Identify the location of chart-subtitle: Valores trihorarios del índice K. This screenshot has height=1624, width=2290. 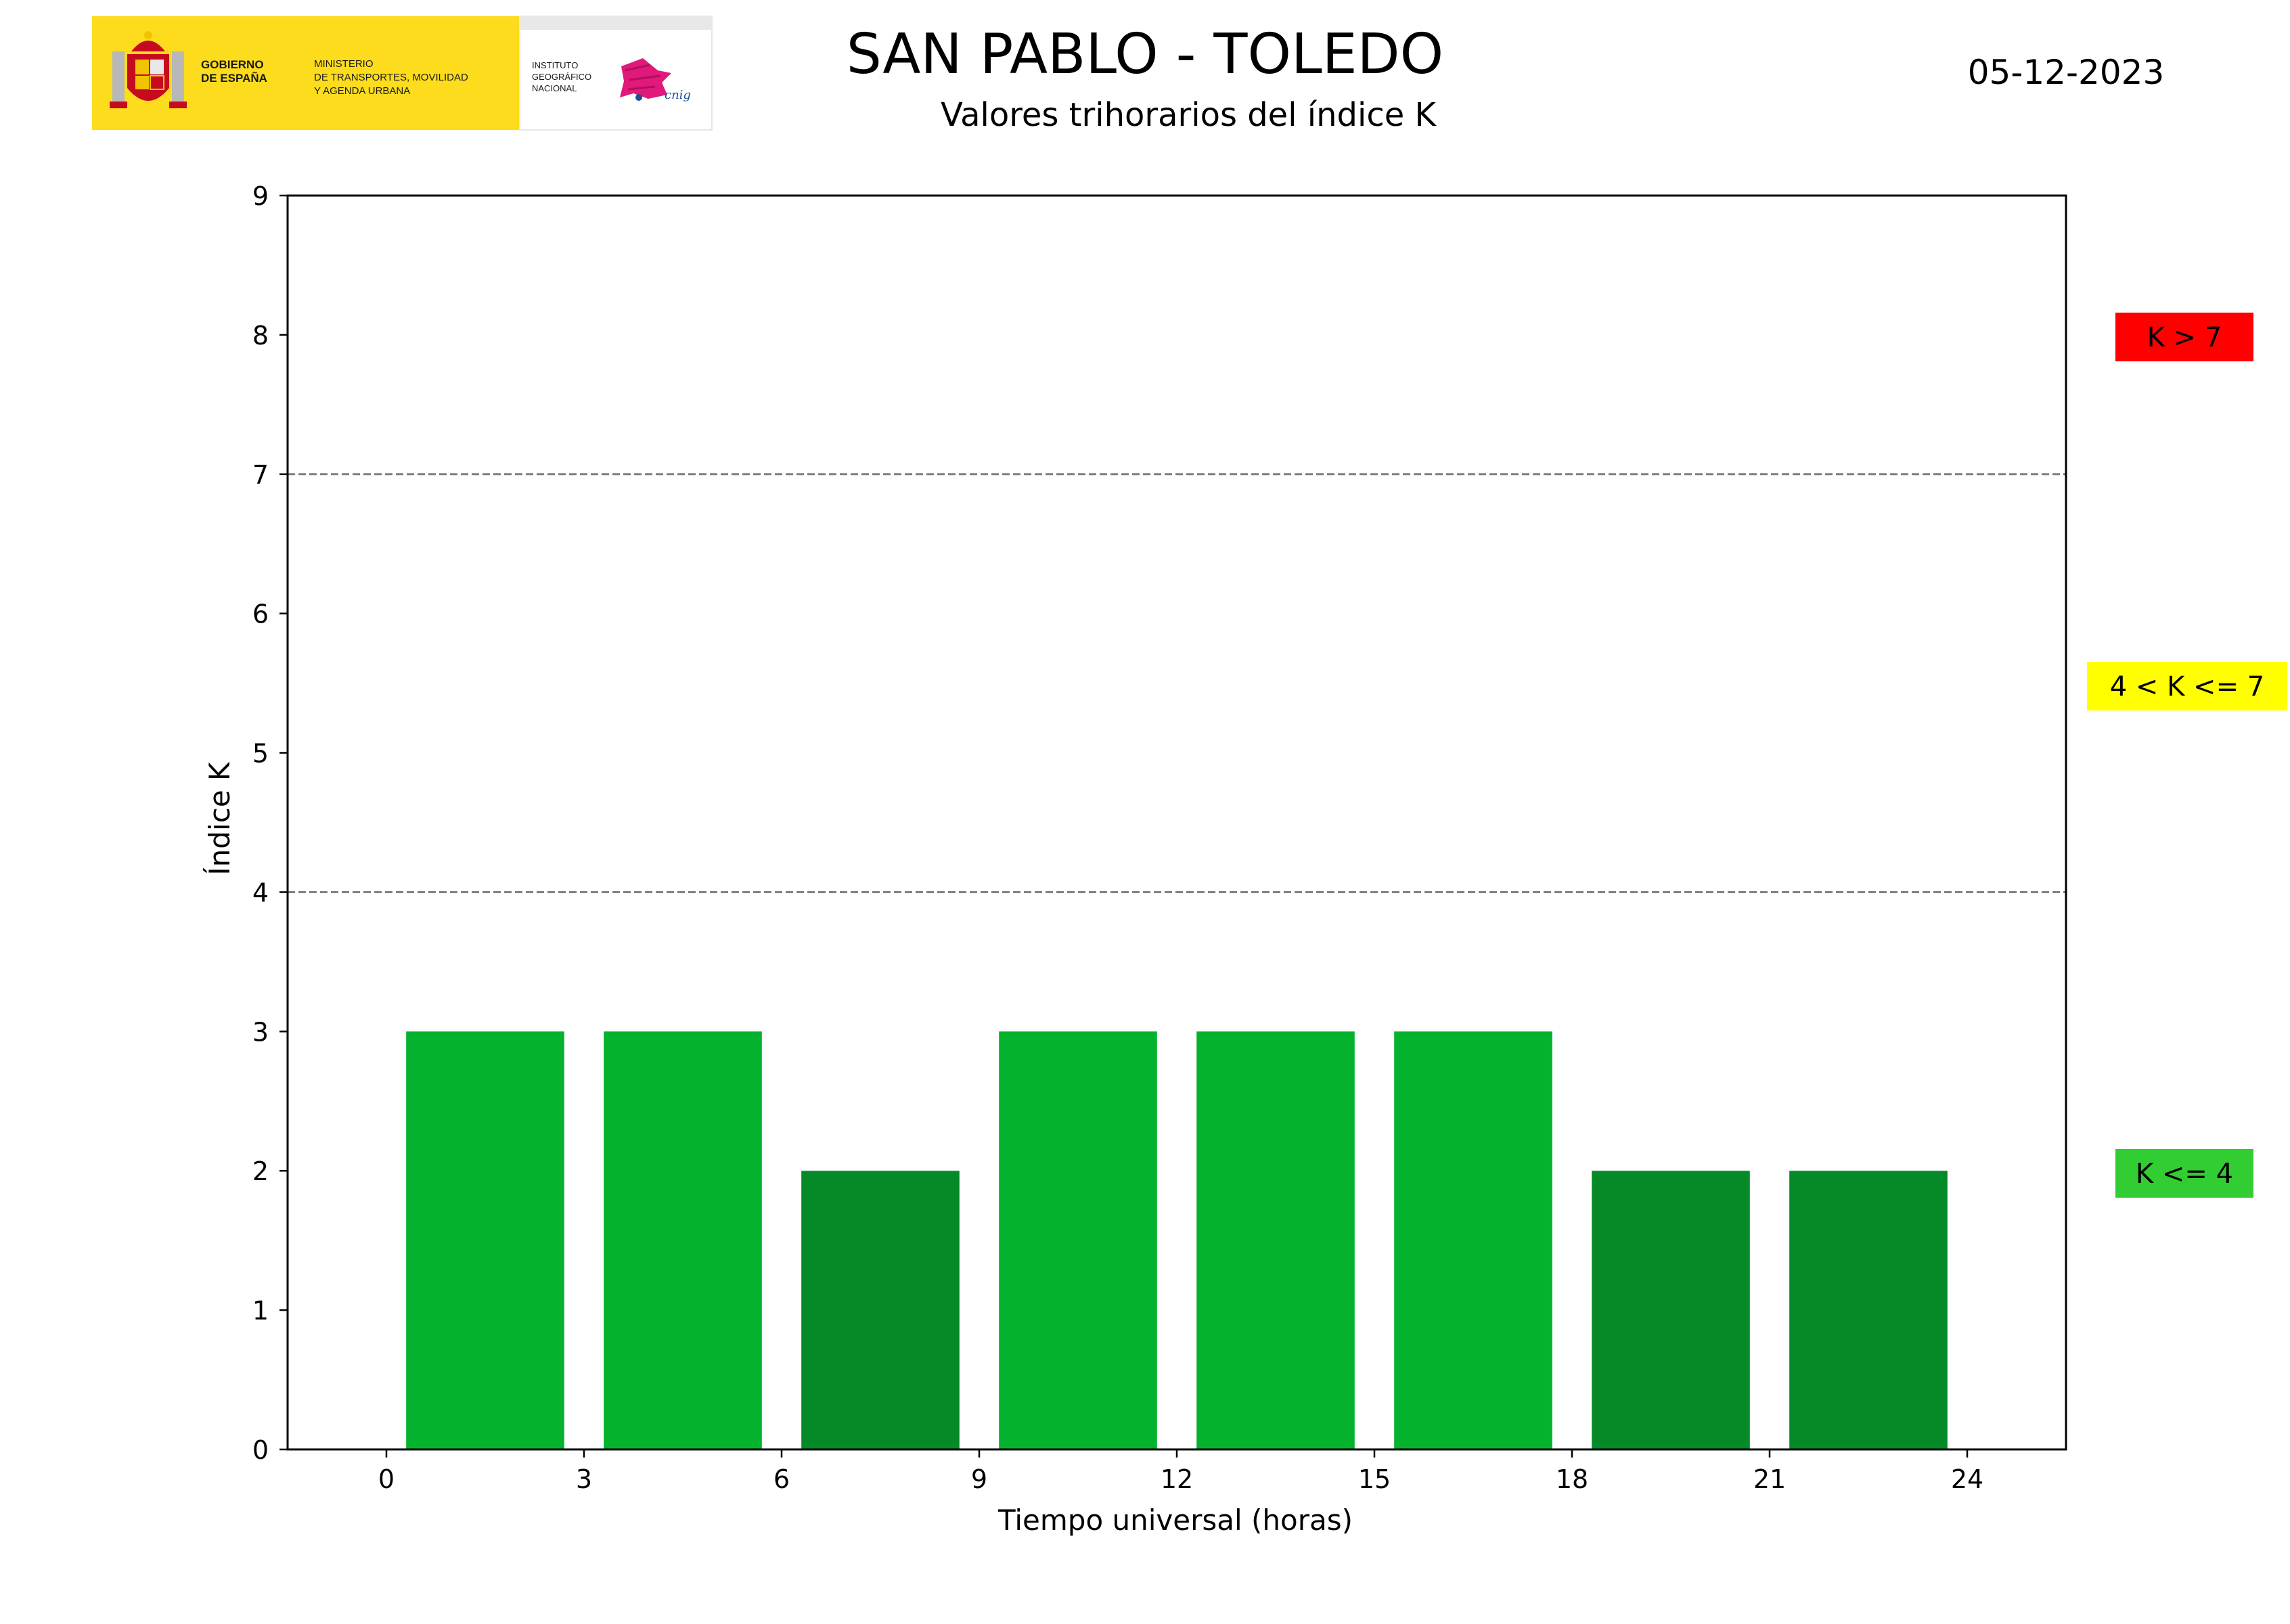
(1189, 115).